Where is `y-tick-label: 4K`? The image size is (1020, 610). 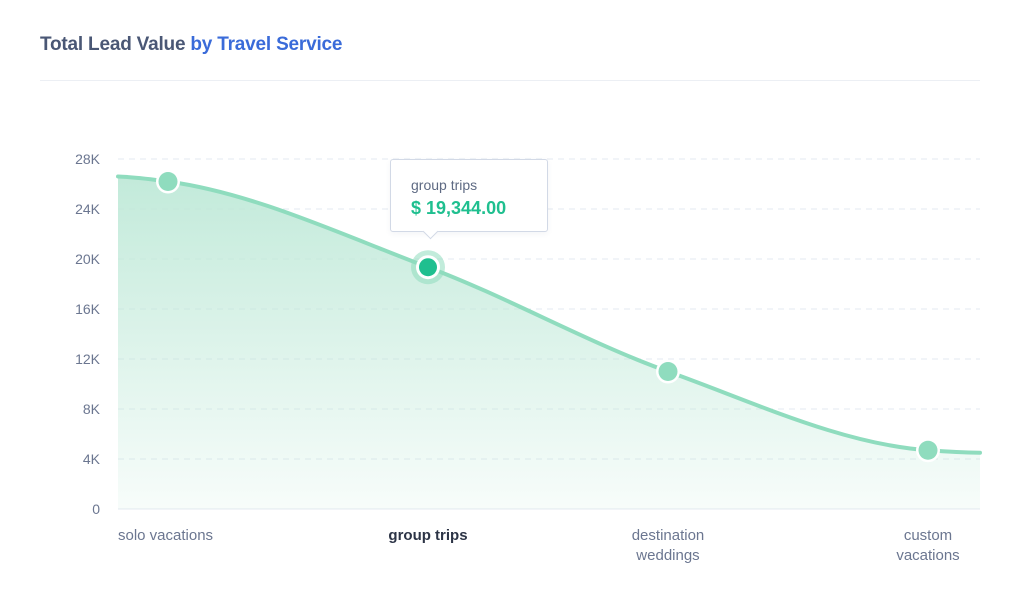 y-tick-label: 4K is located at coordinates (92, 459).